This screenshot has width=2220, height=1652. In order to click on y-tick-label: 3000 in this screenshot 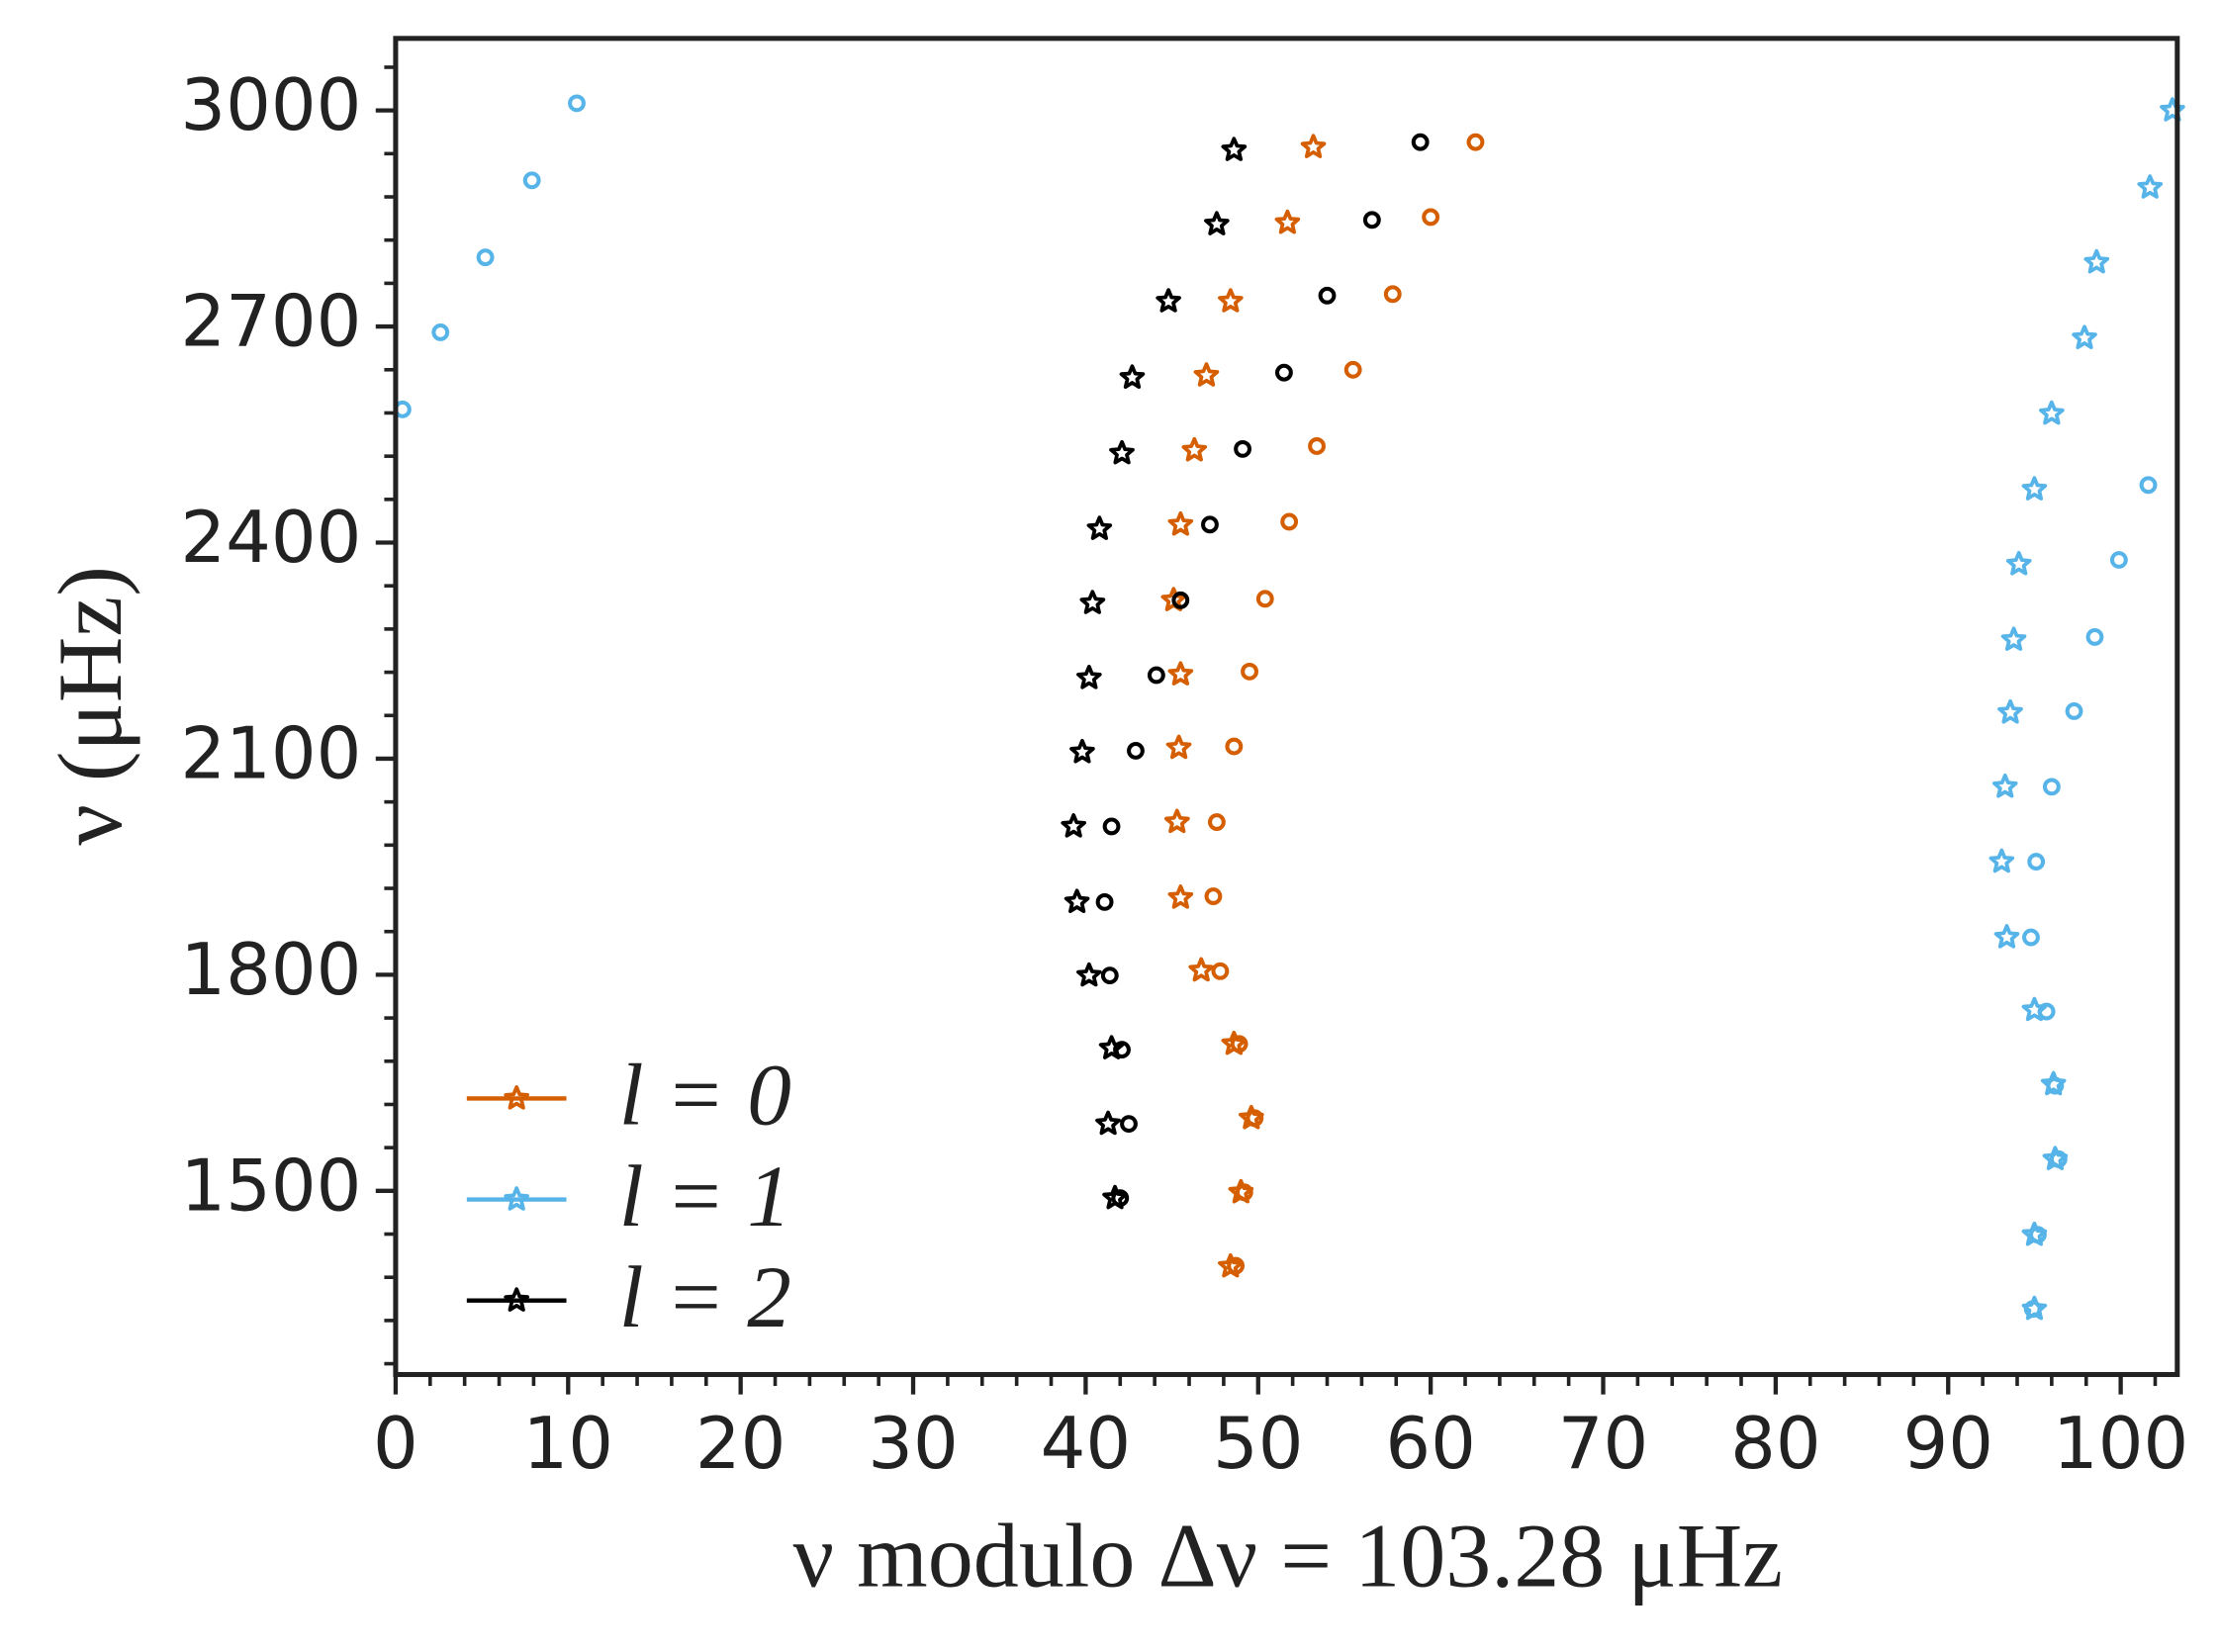, I will do `click(270, 105)`.